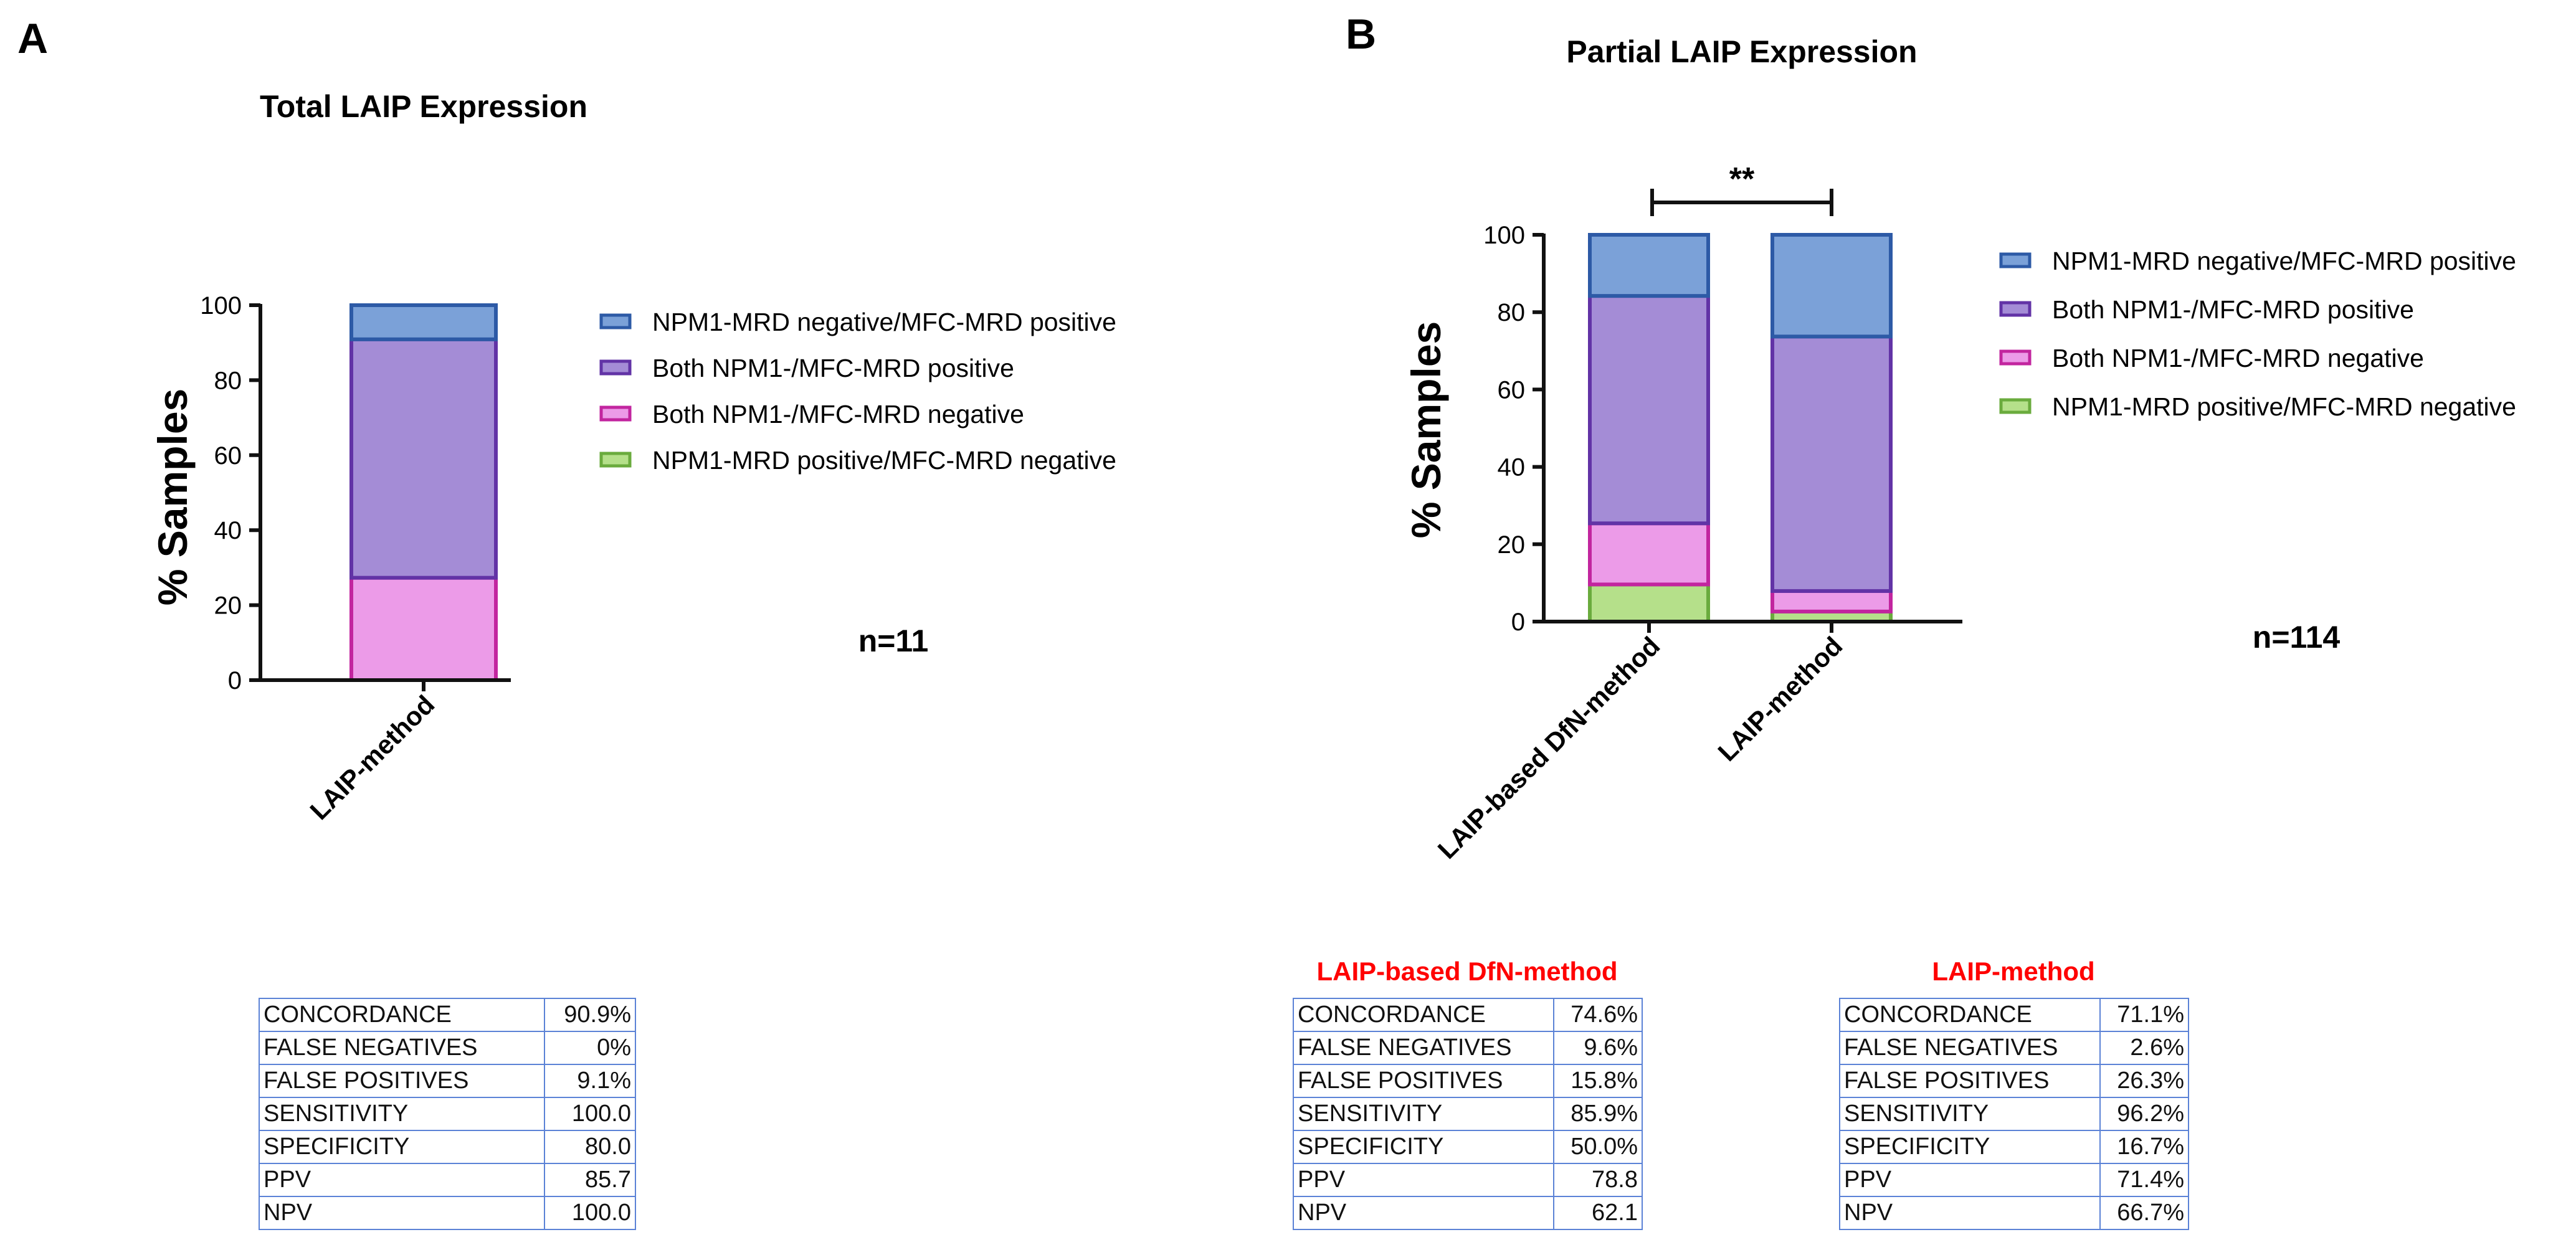 The height and width of the screenshot is (1255, 2576). What do you see at coordinates (1518, 622) in the screenshot?
I see `chart-b-ytick-label-0: 0` at bounding box center [1518, 622].